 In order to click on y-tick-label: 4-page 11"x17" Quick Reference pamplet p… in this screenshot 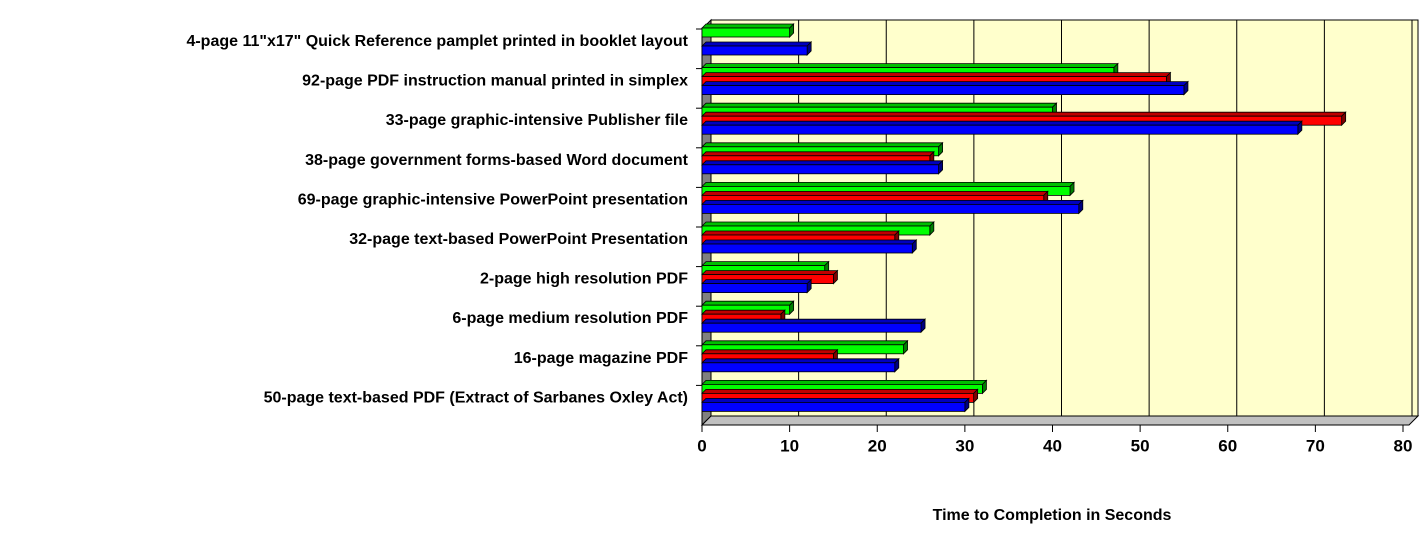, I will do `click(437, 41)`.